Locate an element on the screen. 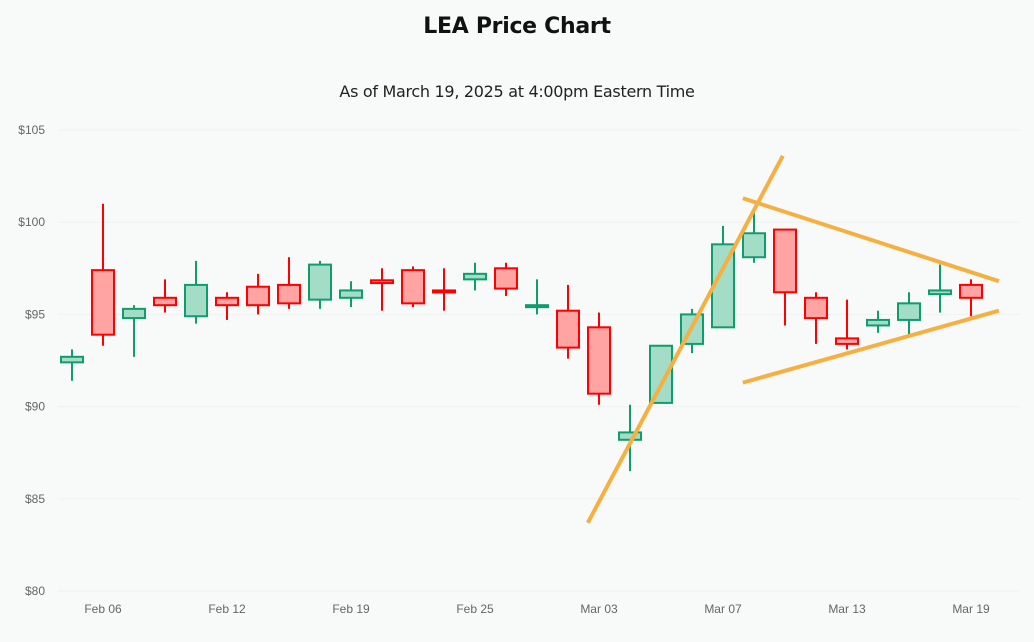 This screenshot has width=1034, height=642. x-tick-label: Feb 06 is located at coordinates (103, 609).